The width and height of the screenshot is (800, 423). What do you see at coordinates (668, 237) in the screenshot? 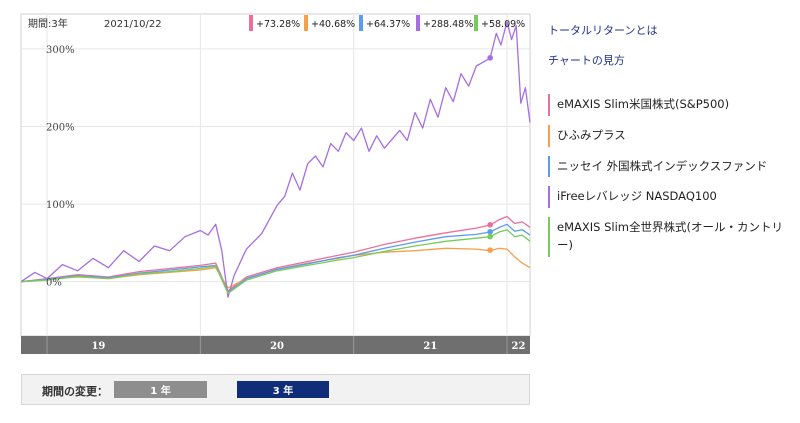
I see `legend-item-5: eMAXIS Slim全世界株式(オール・カントリー)` at bounding box center [668, 237].